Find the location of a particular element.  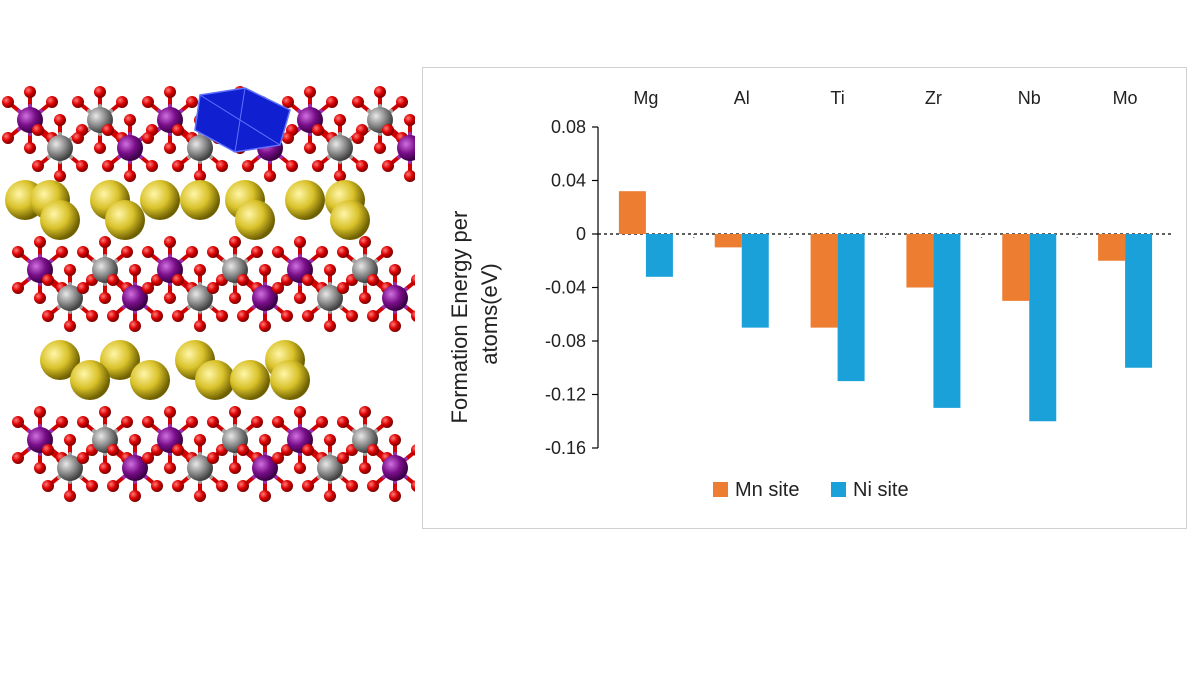

bar-mn-site-mg is located at coordinates (632, 212).